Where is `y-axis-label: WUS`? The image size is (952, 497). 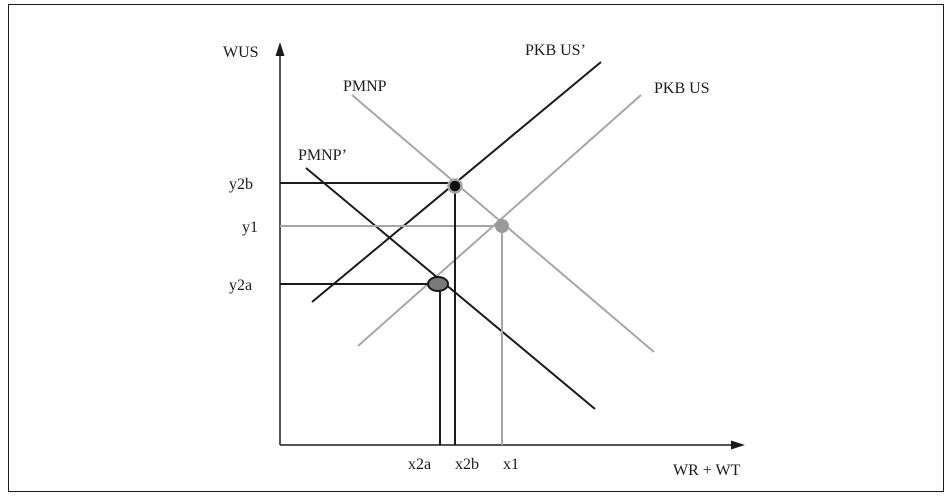
y-axis-label: WUS is located at coordinates (241, 52).